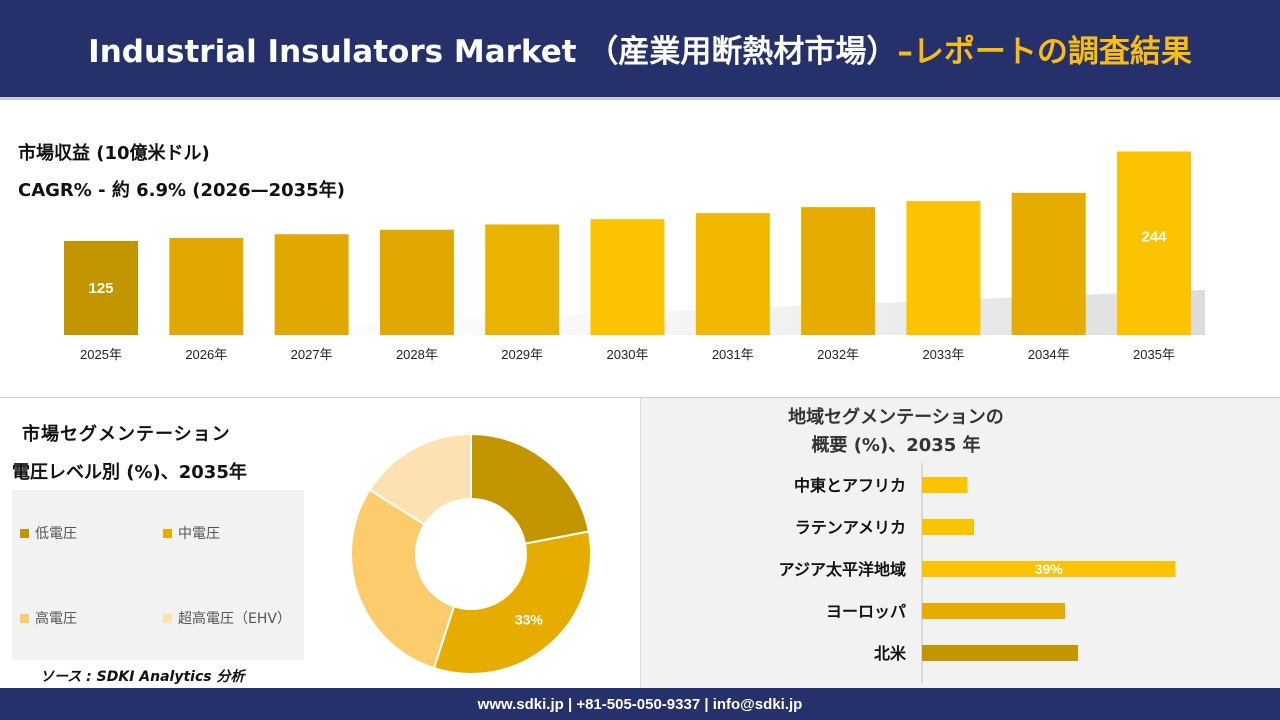 The height and width of the screenshot is (720, 1280). I want to click on x-tick-label: 2025年, so click(101, 354).